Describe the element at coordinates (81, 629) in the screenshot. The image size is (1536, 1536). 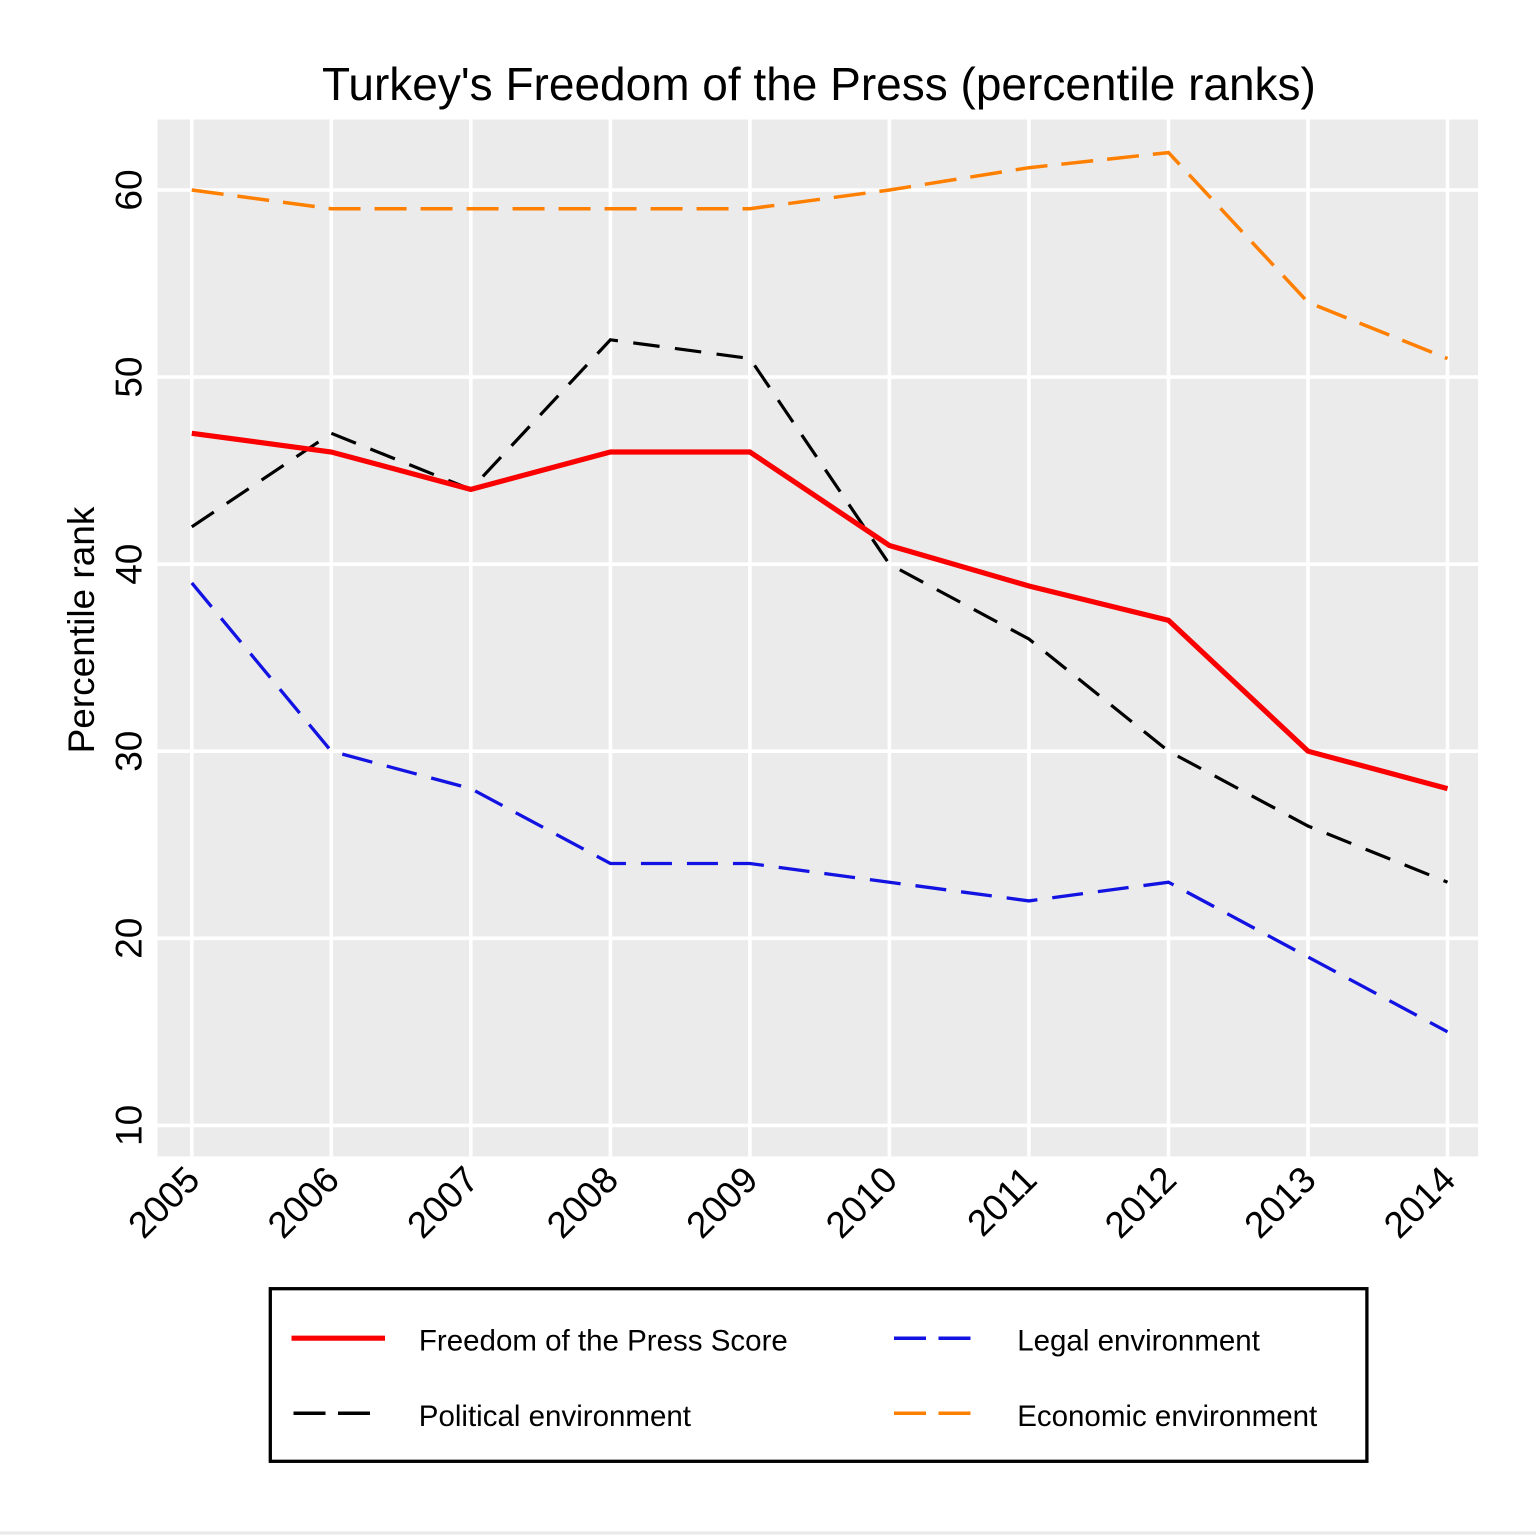
I see `svg-text: Percentile rank` at that location.